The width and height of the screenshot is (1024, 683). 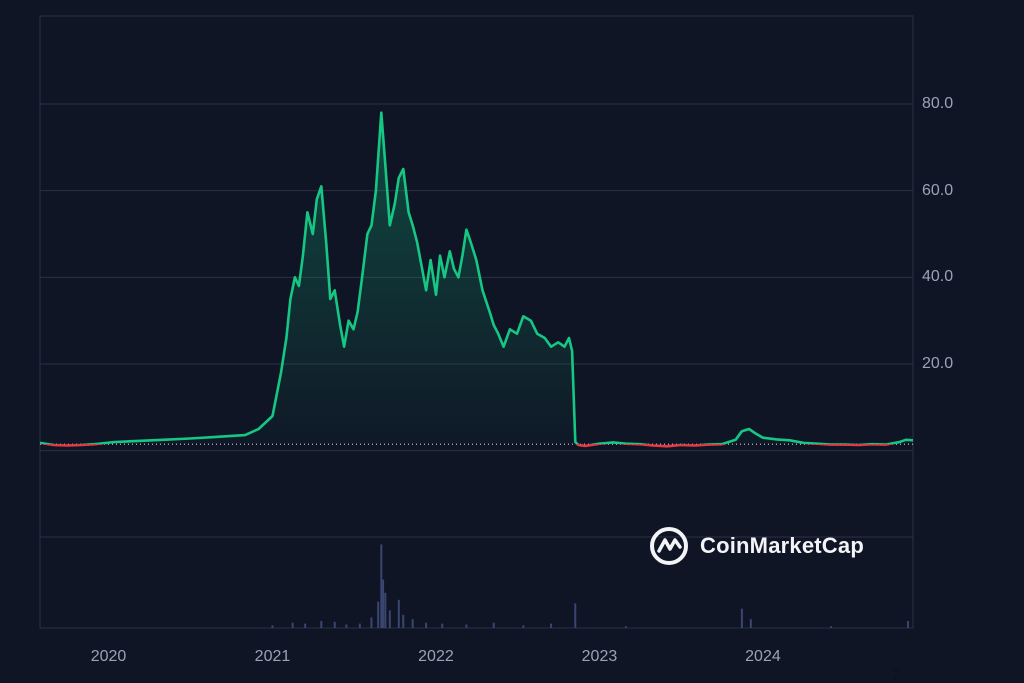 I want to click on x-tick-label: 2022, so click(x=436, y=656).